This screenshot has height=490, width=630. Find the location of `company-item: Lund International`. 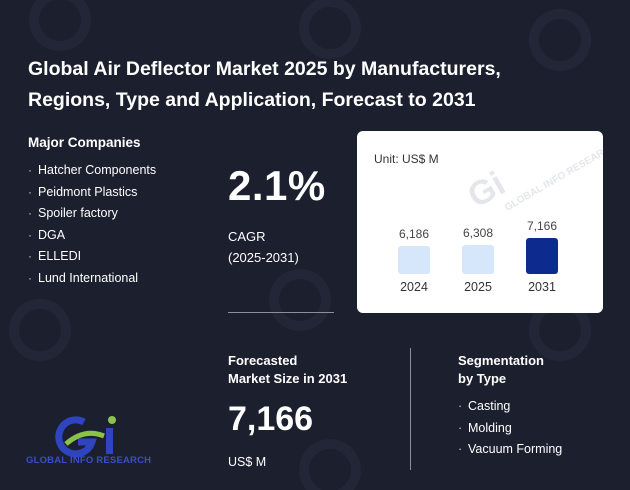

company-item: Lund International is located at coordinates (92, 279).